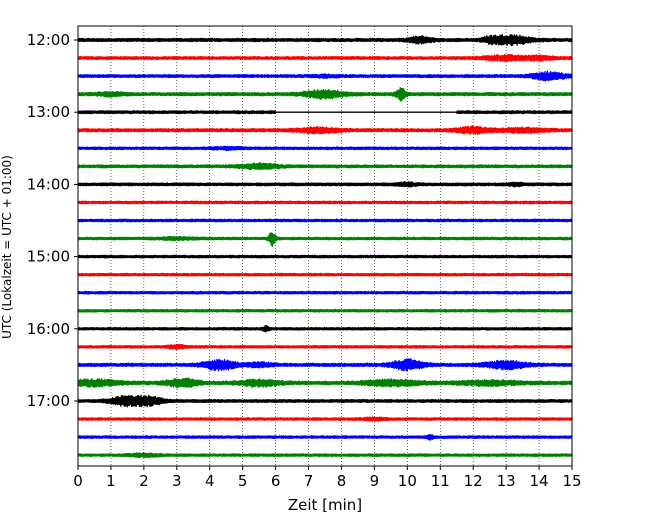 This screenshot has width=650, height=524. What do you see at coordinates (111, 481) in the screenshot?
I see `x-tick-label: 1` at bounding box center [111, 481].